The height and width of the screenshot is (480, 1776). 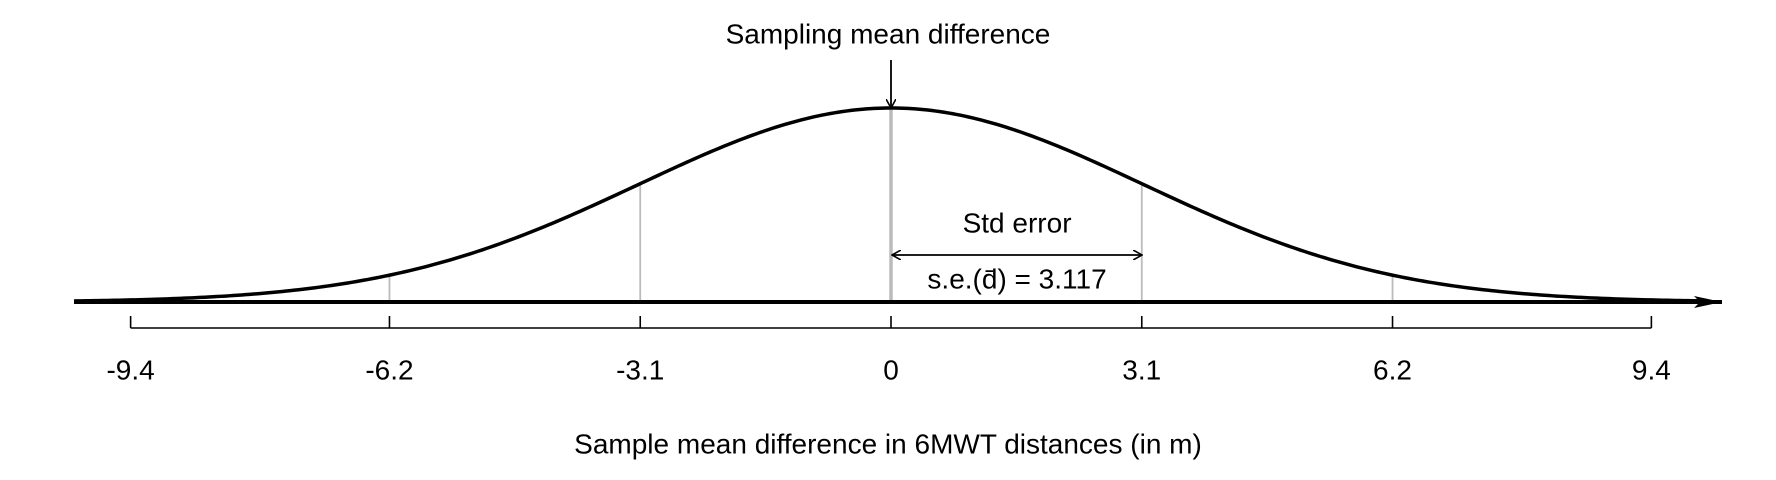 What do you see at coordinates (888, 33) in the screenshot?
I see `chart-title: Sampling mean difference` at bounding box center [888, 33].